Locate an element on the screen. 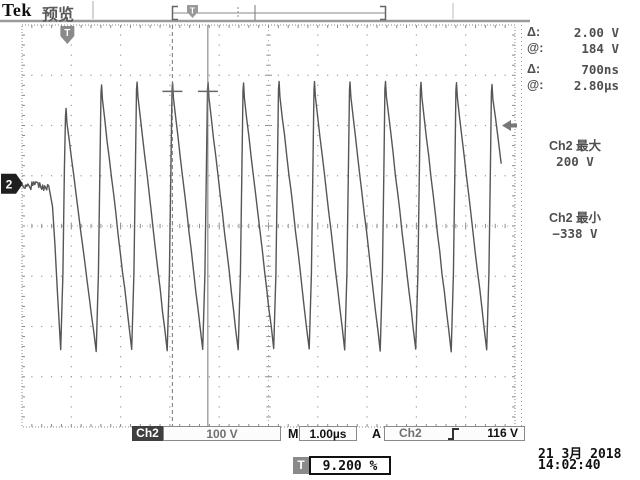  cursor-delta-voltage-row: Δ: 2.00 V is located at coordinates (573, 32).